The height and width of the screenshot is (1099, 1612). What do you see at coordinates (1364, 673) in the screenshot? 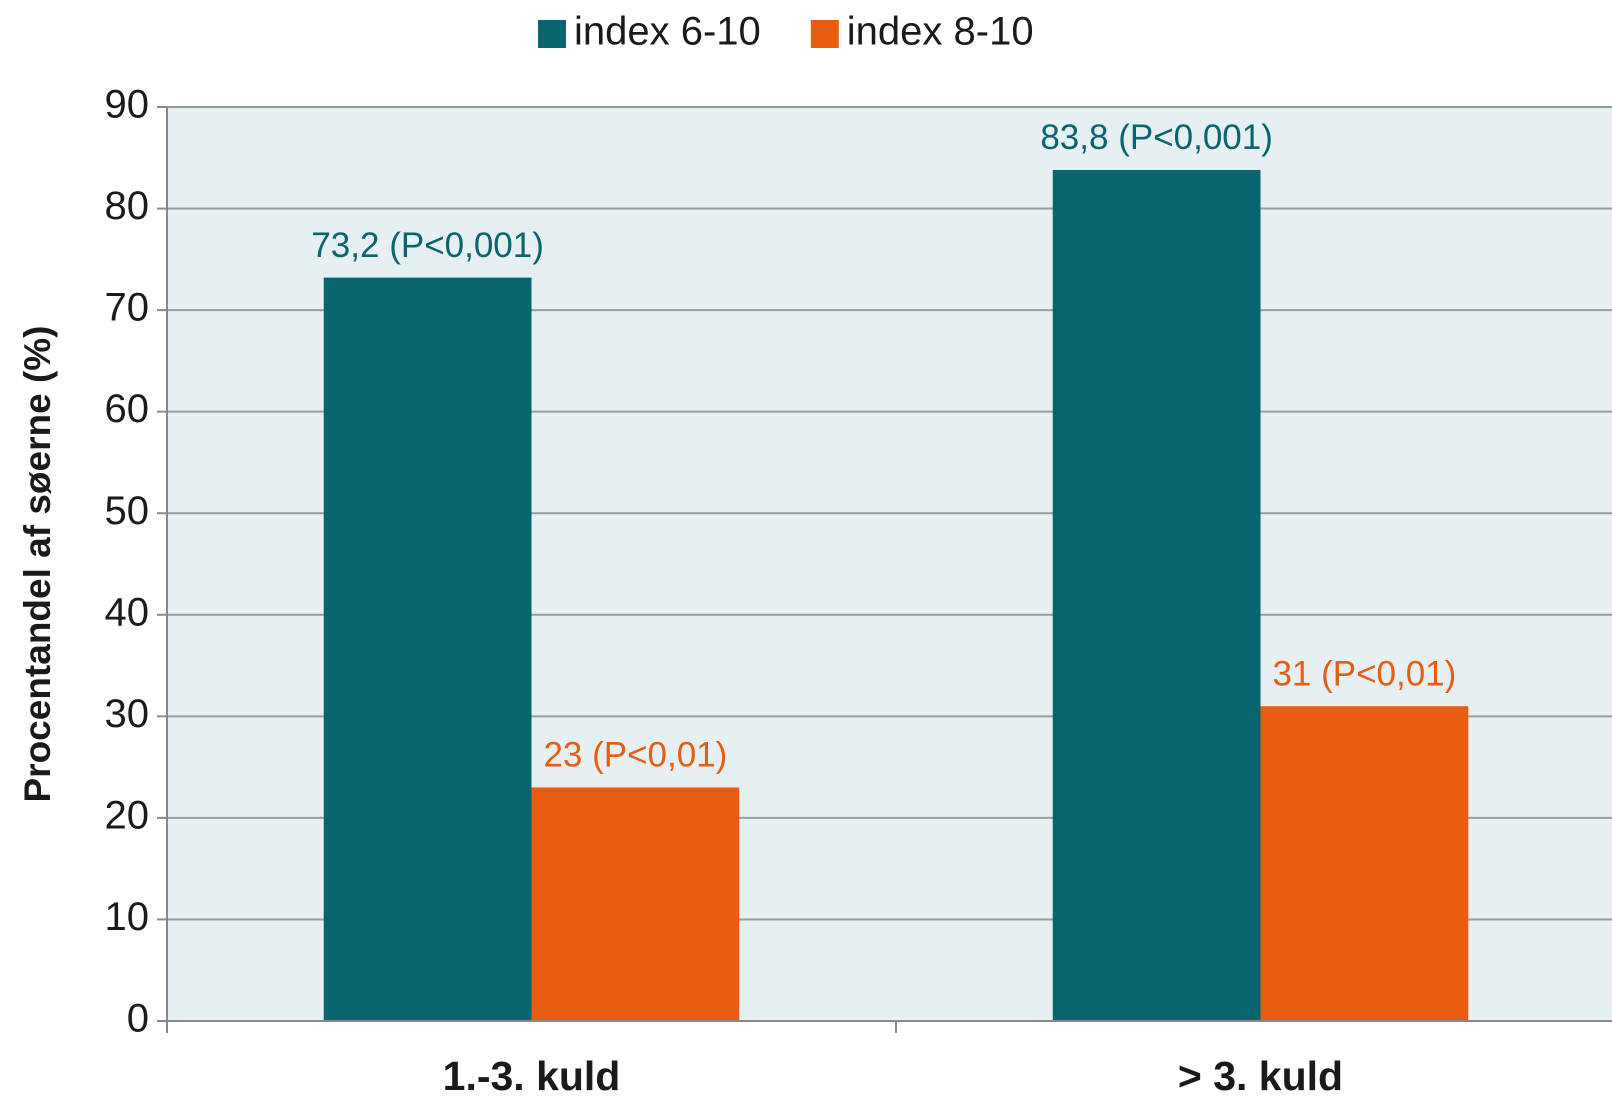
I see `value-label: 31 (P<0,01)` at bounding box center [1364, 673].